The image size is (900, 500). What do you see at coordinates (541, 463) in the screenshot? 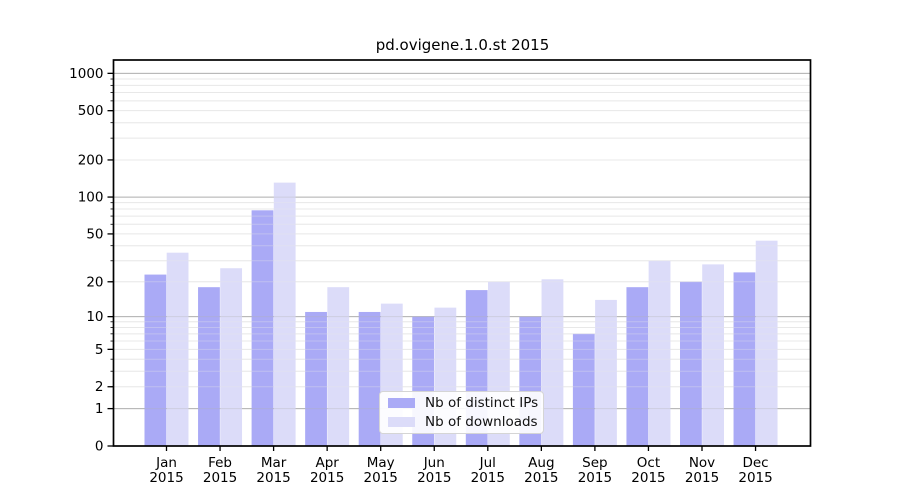
I see `x-tick-label-month-Aug: Aug` at bounding box center [541, 463].